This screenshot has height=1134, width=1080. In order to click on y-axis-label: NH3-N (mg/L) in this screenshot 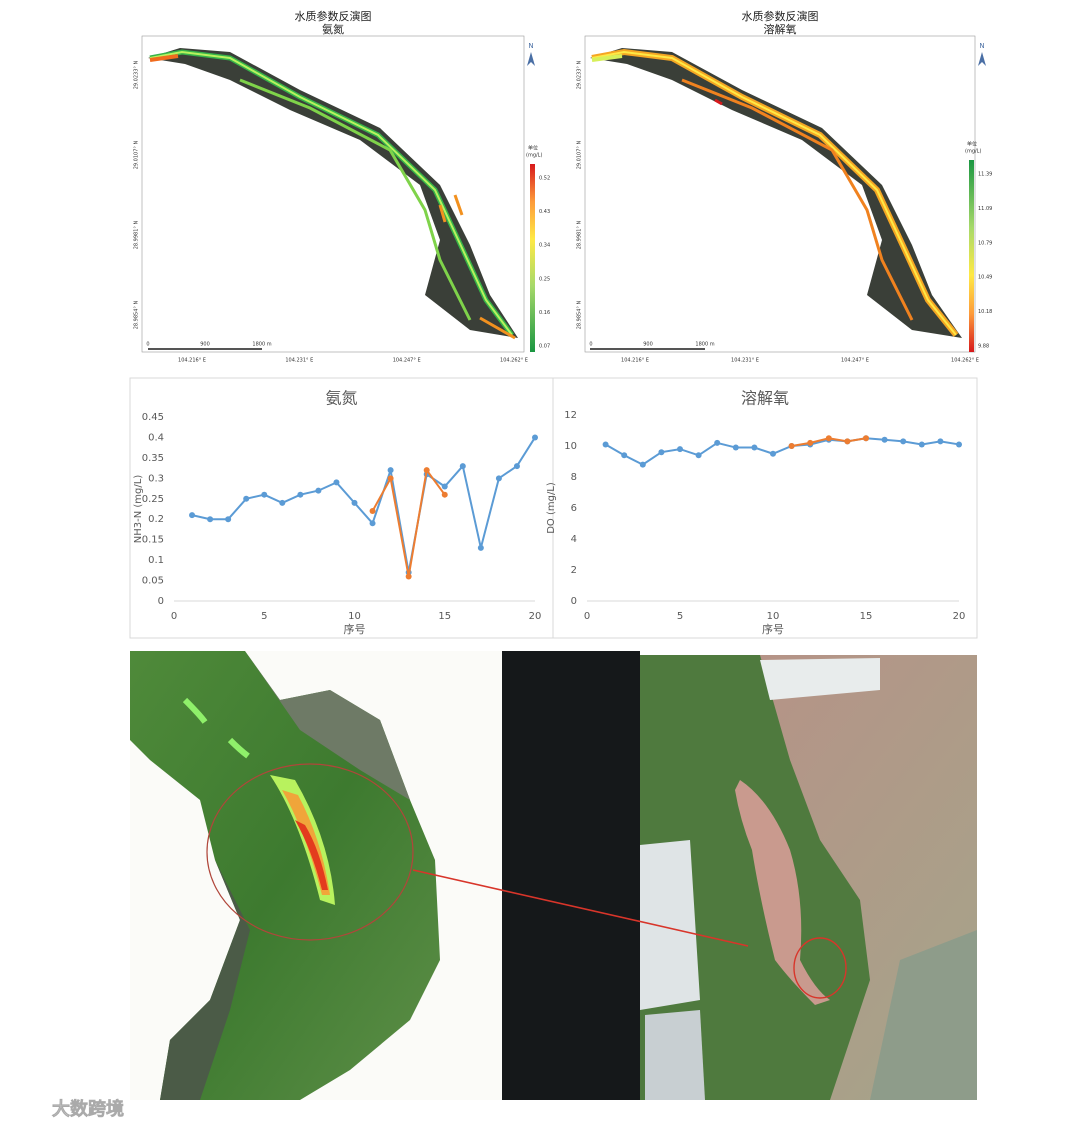, I will do `click(138, 509)`.